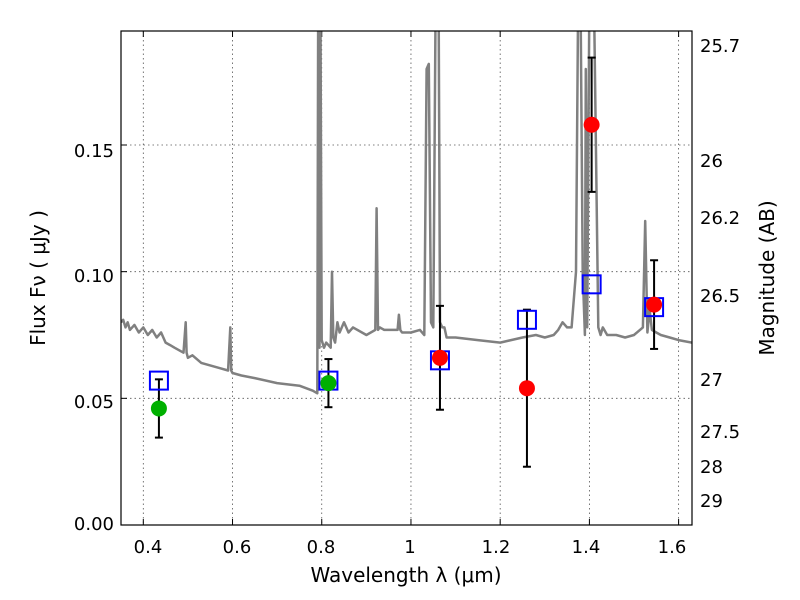  I want to click on magnitude-tick-label: 26.2, so click(720, 218).